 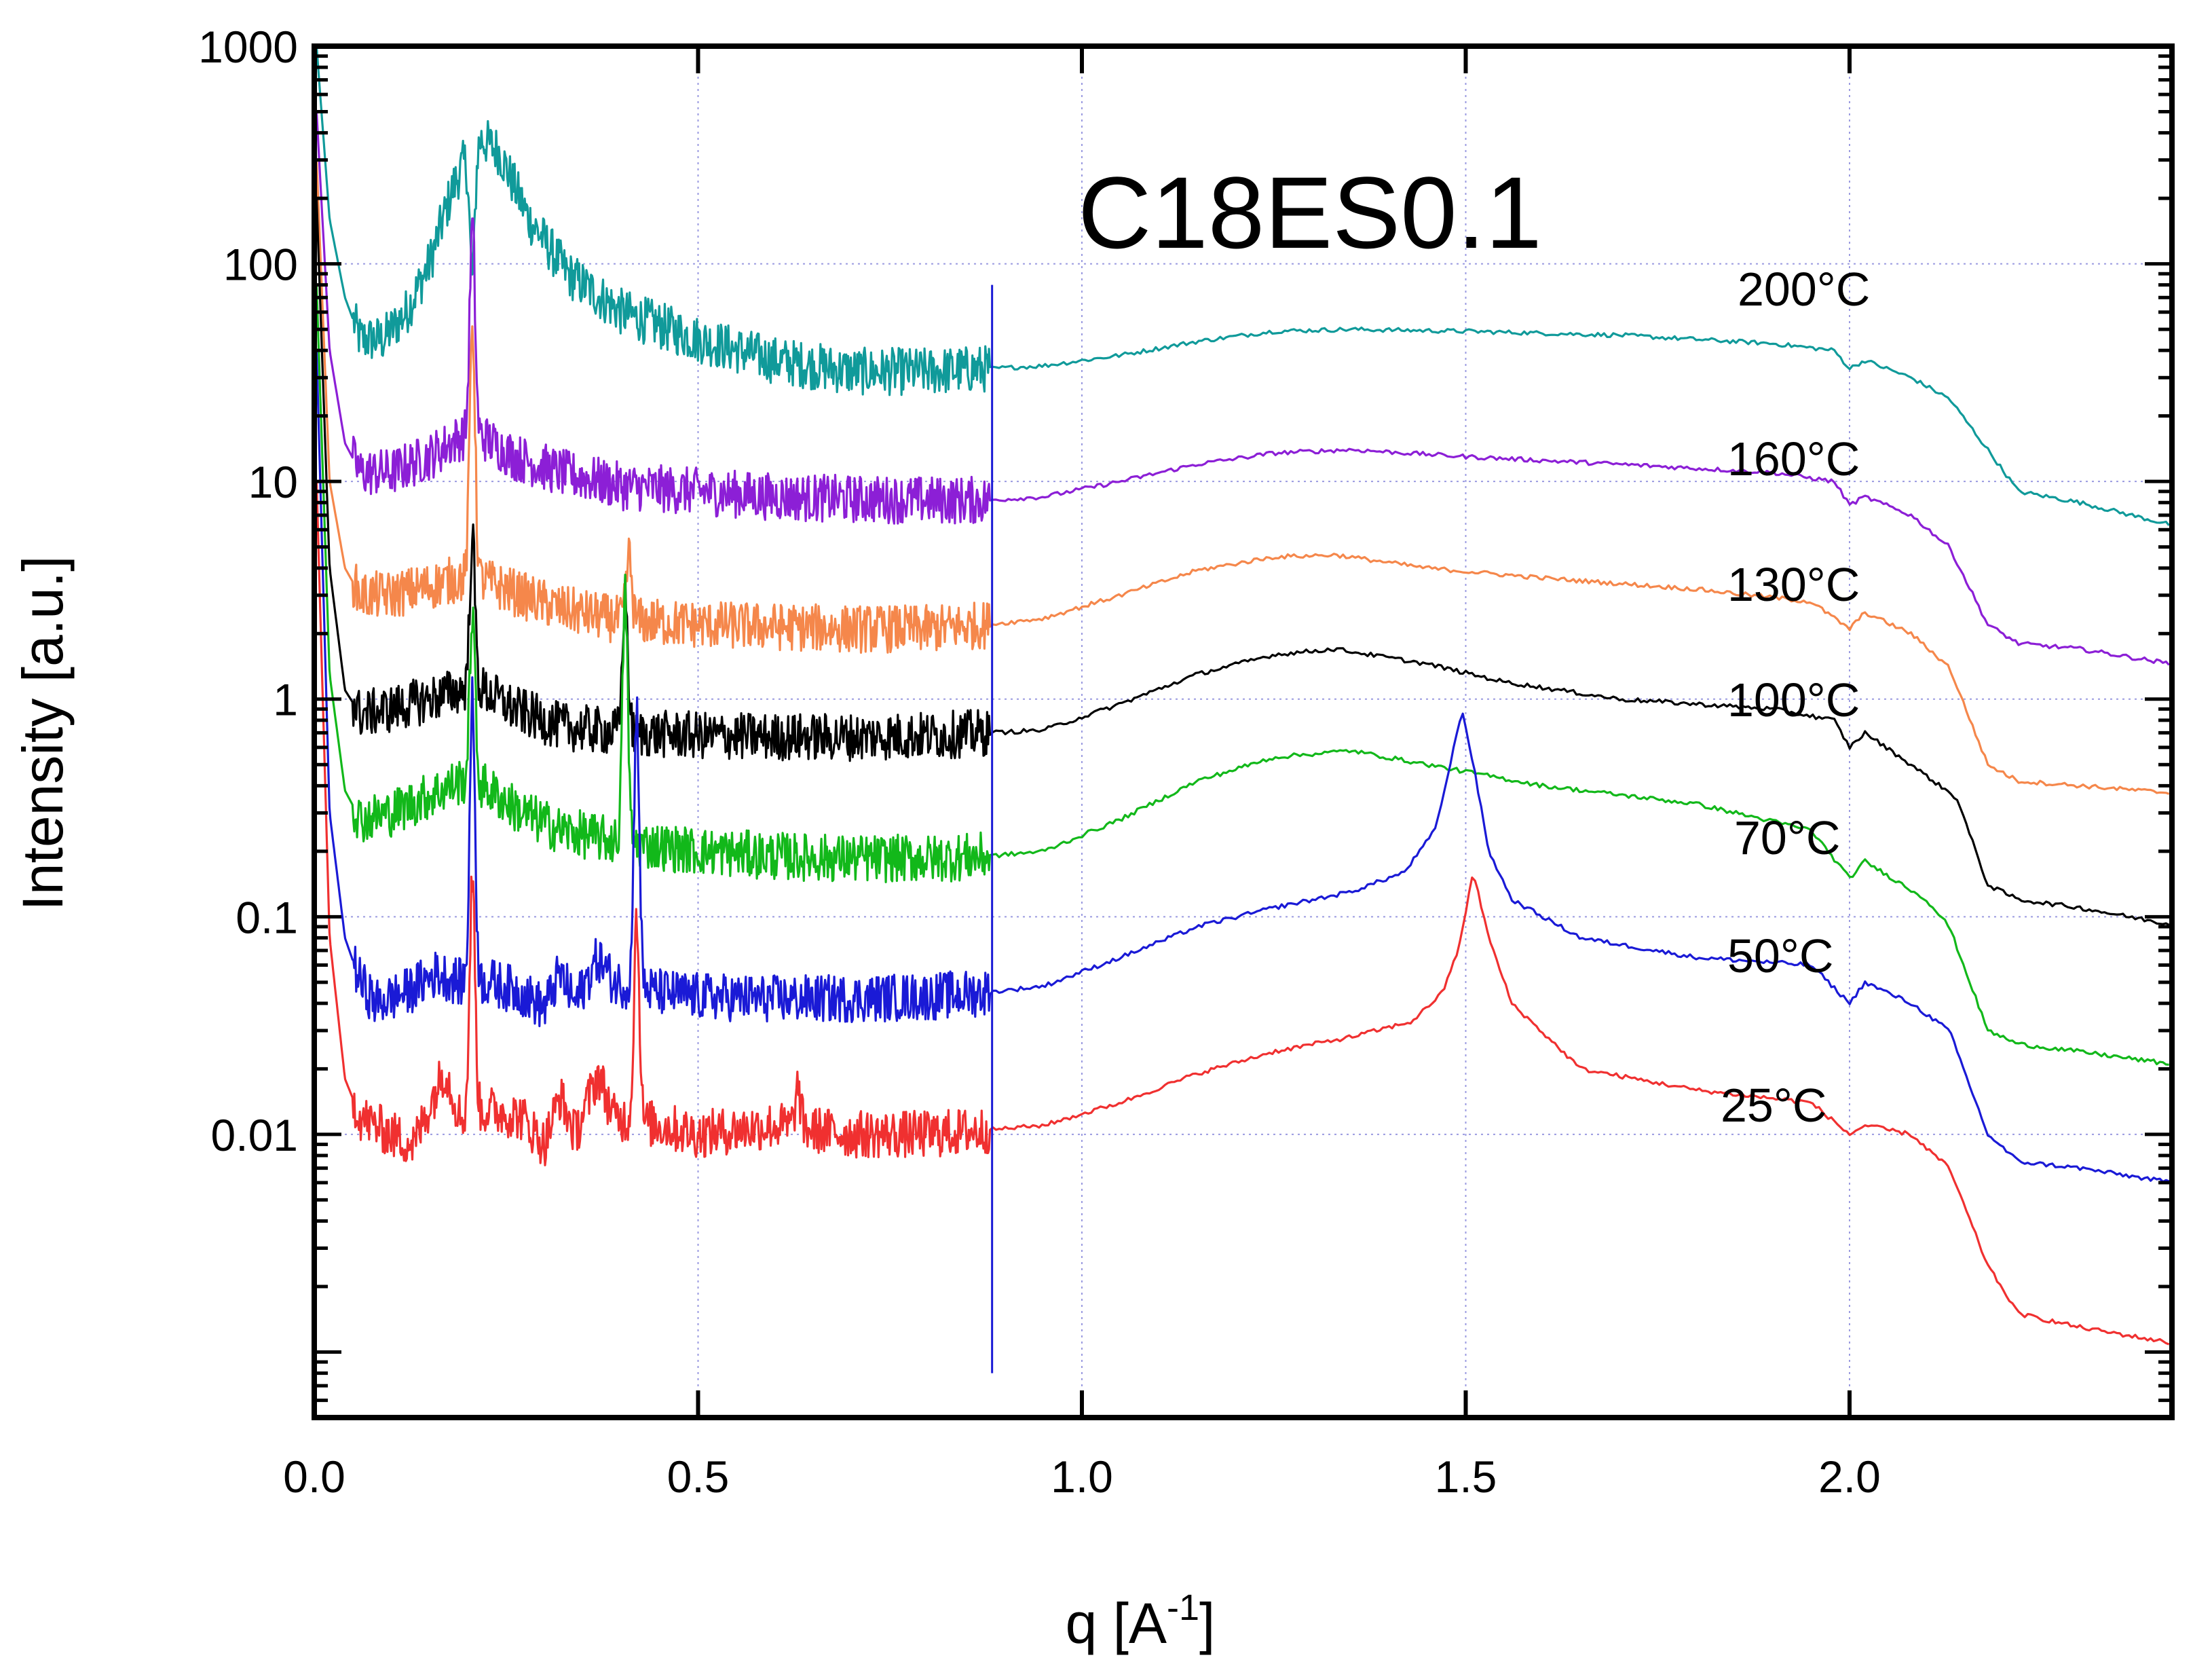 I want to click on series-label: 25°C, so click(x=1773, y=1106).